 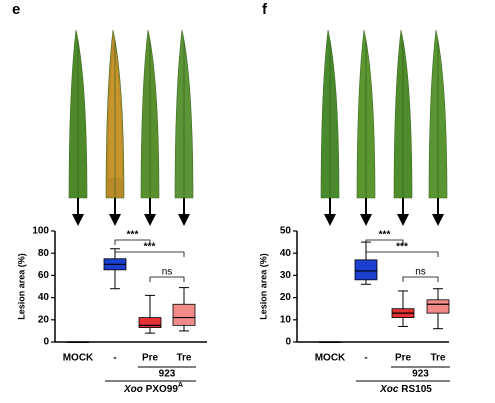 I want to click on strain-superscript: A, so click(x=180, y=385).